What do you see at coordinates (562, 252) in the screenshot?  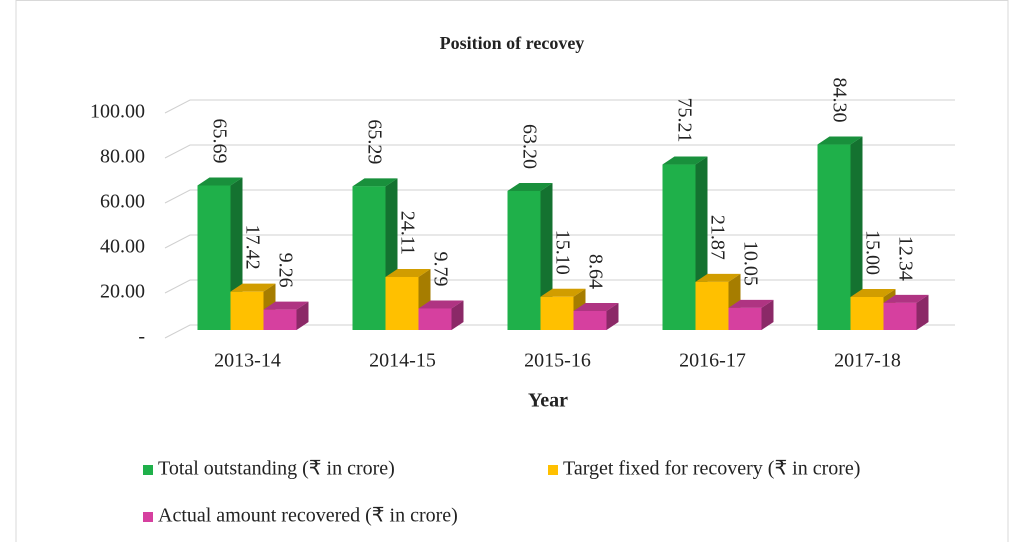 I see `data-label: 15.10` at bounding box center [562, 252].